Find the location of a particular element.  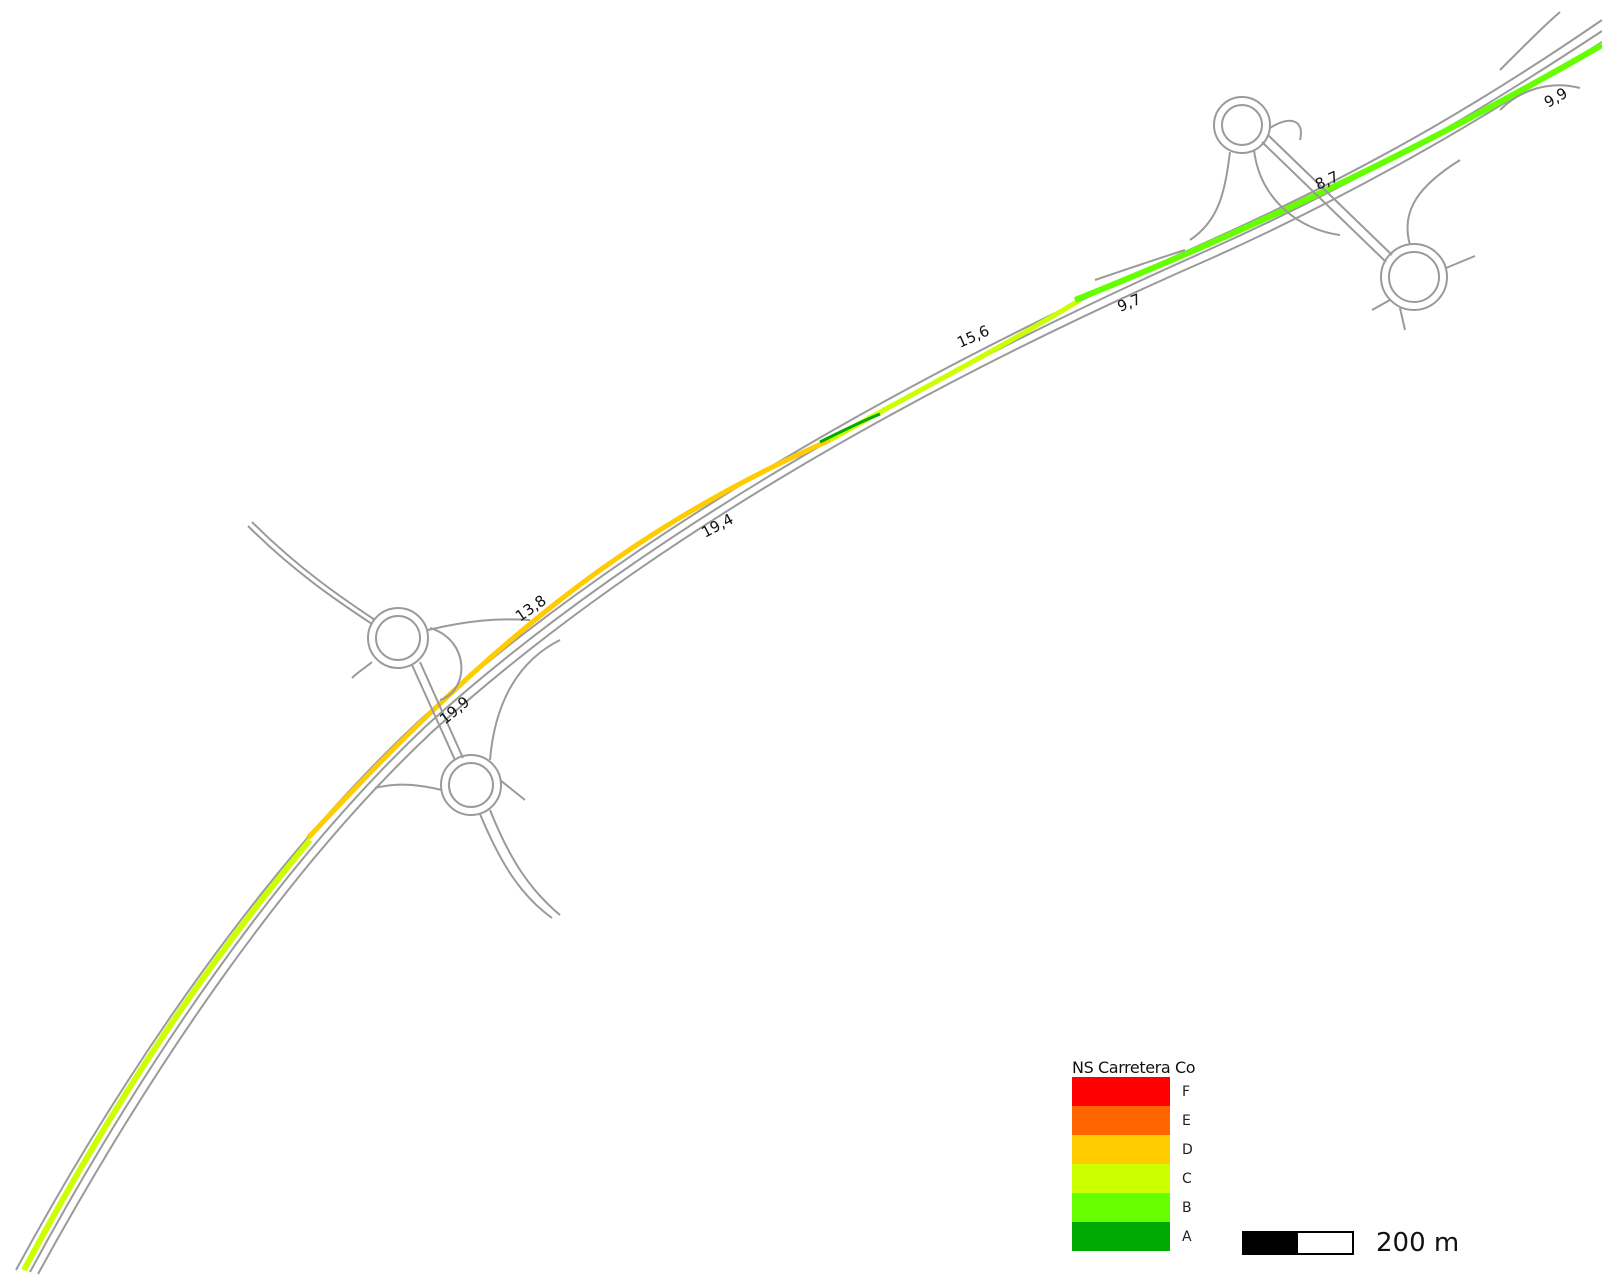

interchange-southwest is located at coordinates (404, 720).